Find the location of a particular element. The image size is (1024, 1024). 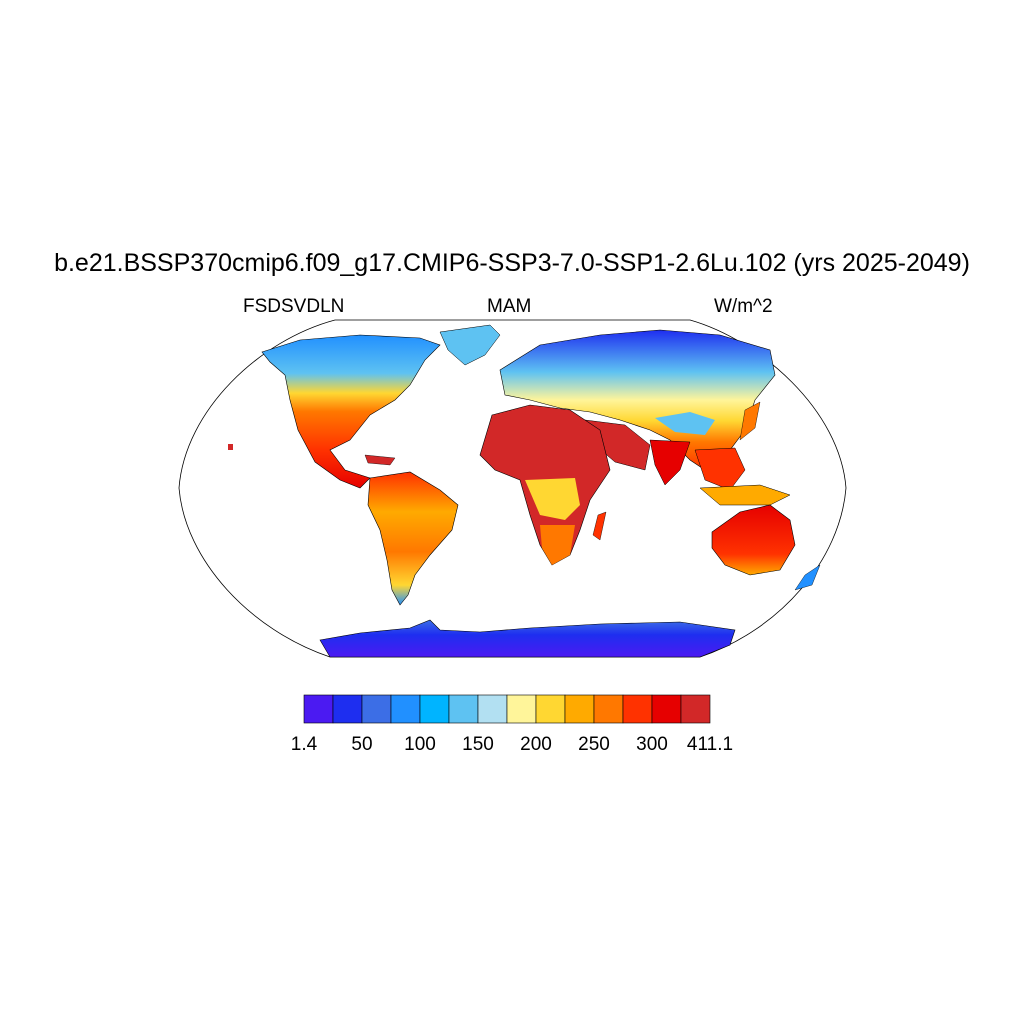

hawaii-island is located at coordinates (230, 447).